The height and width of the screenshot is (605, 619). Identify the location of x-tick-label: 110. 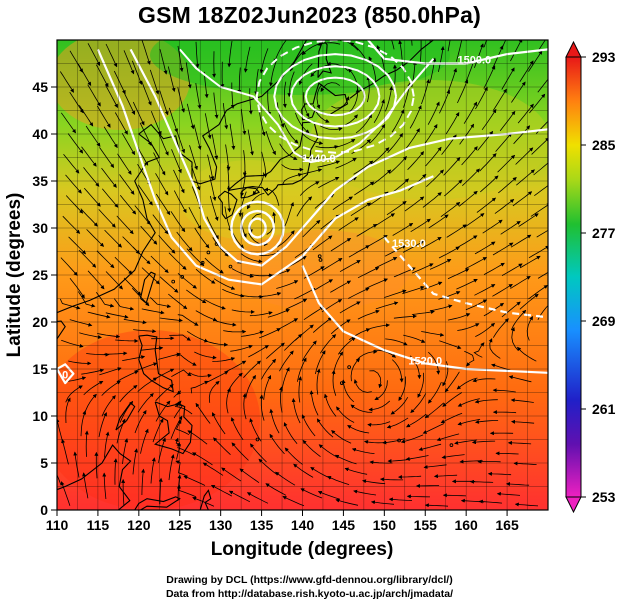
(57, 525).